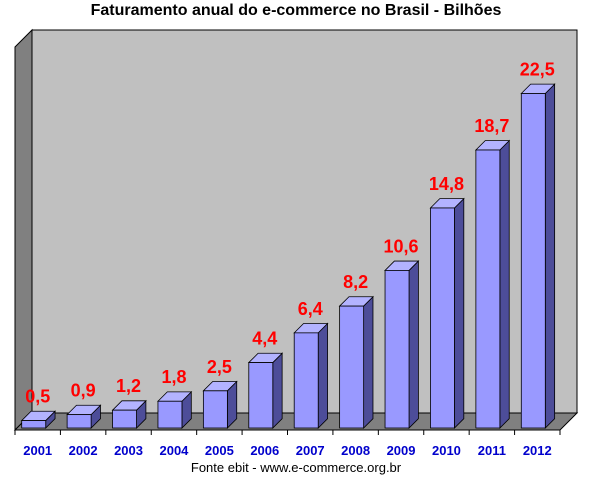 This screenshot has height=480, width=592. I want to click on bar-2009, so click(402, 344).